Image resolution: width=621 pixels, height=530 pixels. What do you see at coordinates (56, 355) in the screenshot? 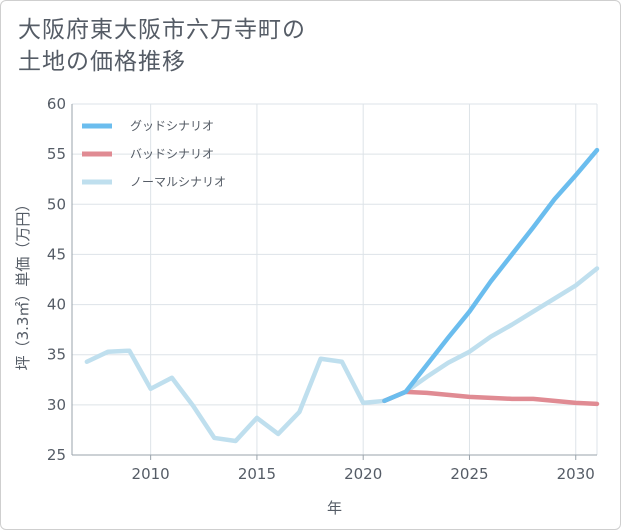
I see `y-tick-label: 35` at bounding box center [56, 355].